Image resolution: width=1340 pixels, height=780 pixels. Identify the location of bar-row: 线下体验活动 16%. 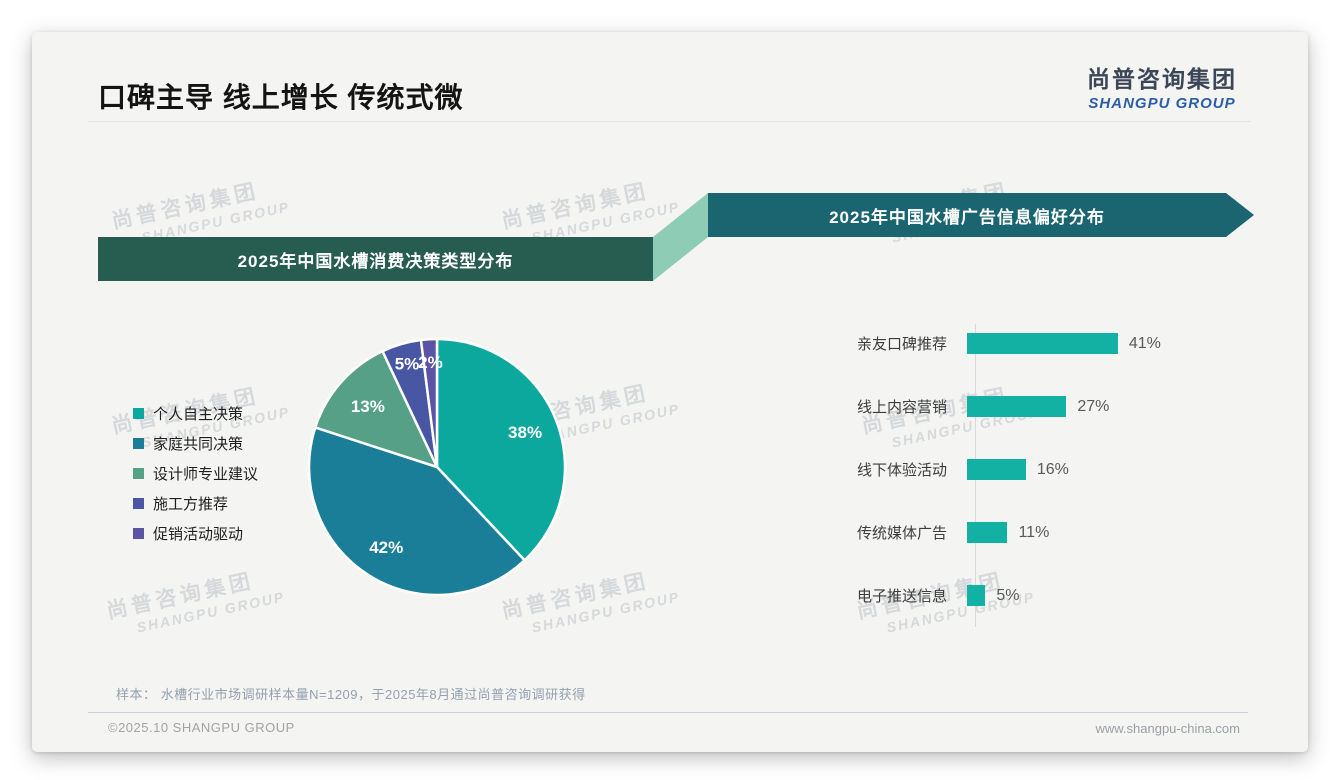
(1052, 469).